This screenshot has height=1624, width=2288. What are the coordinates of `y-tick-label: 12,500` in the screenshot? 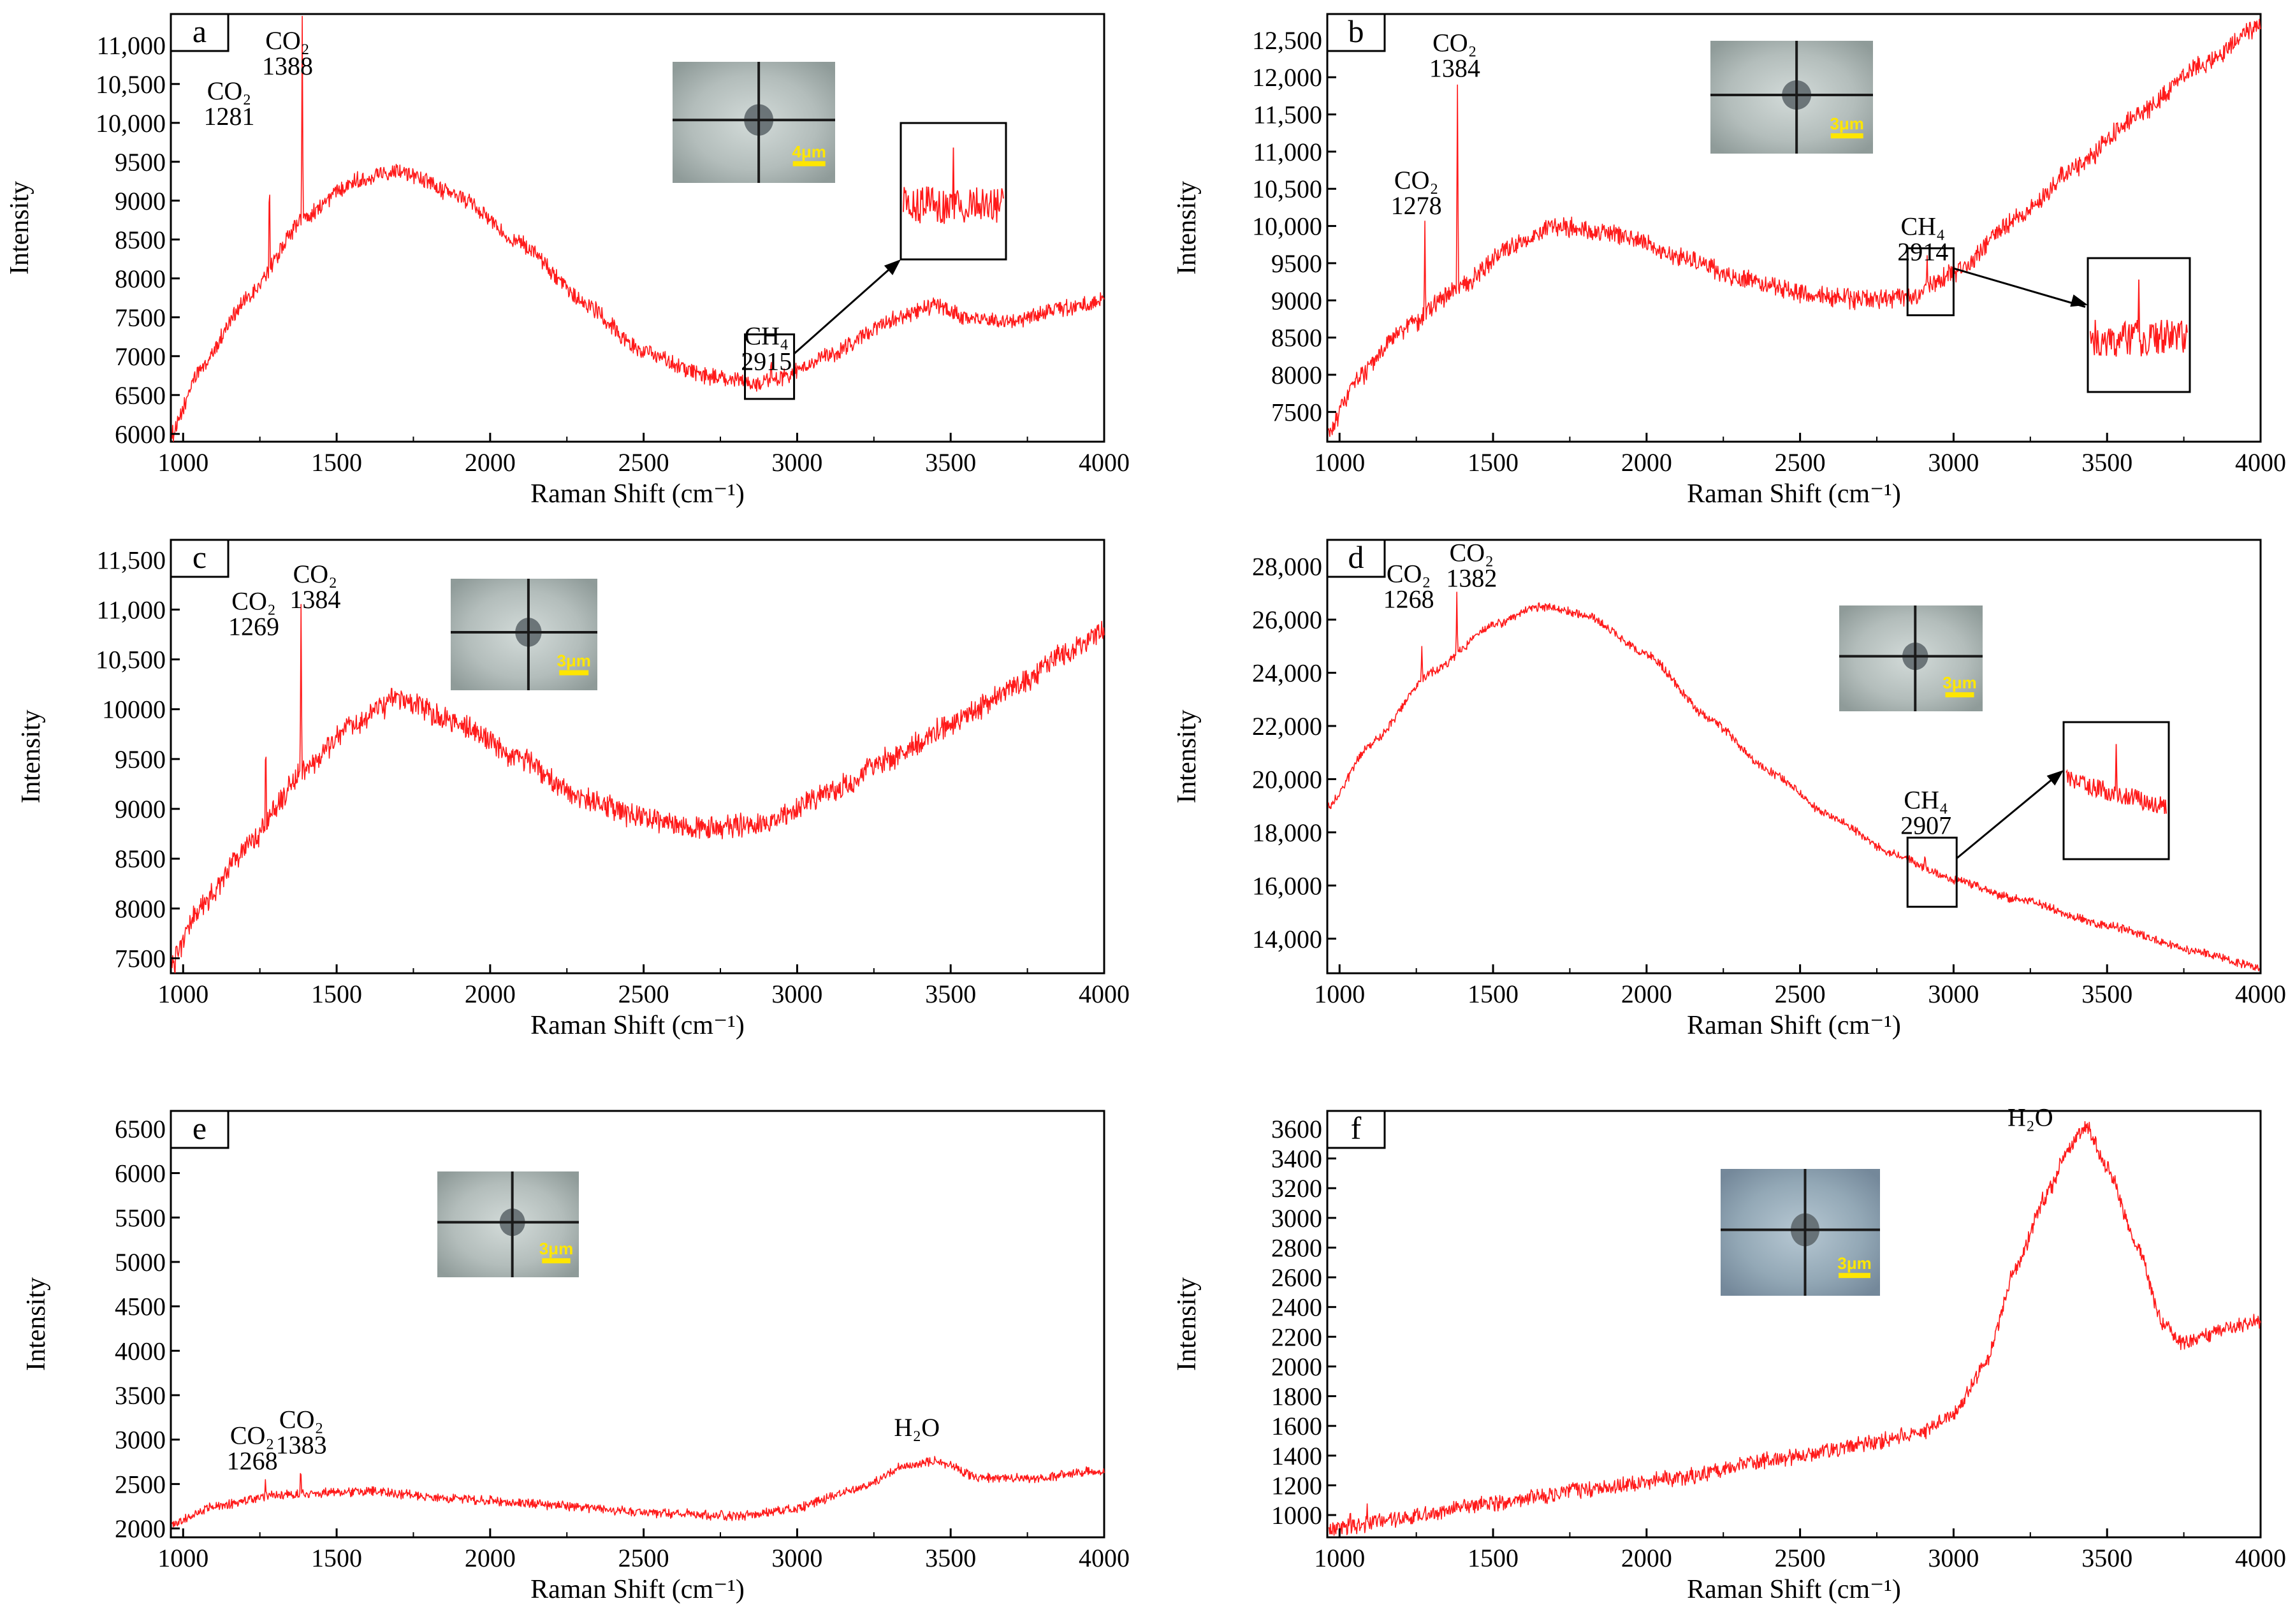 It's located at (1287, 40).